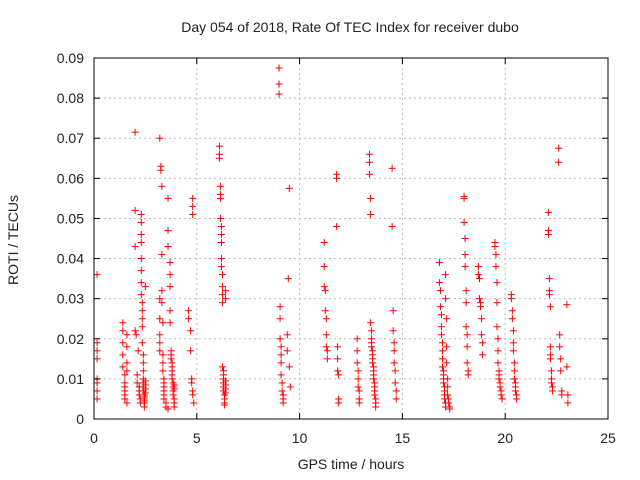  What do you see at coordinates (70, 379) in the screenshot?
I see `y-tick-label: 0.01` at bounding box center [70, 379].